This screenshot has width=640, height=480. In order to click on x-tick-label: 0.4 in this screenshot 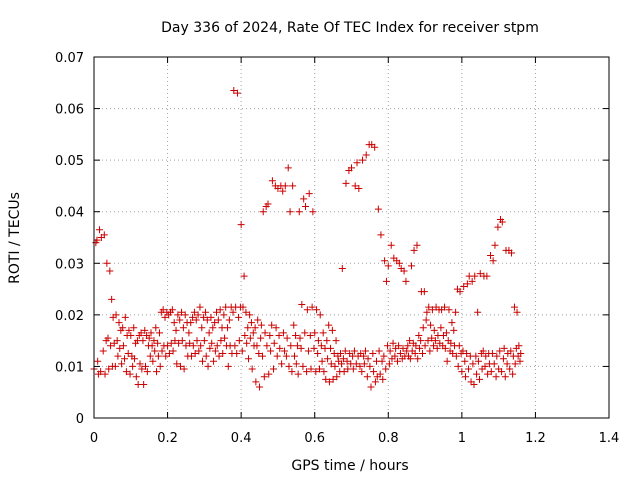, I will do `click(241, 438)`.